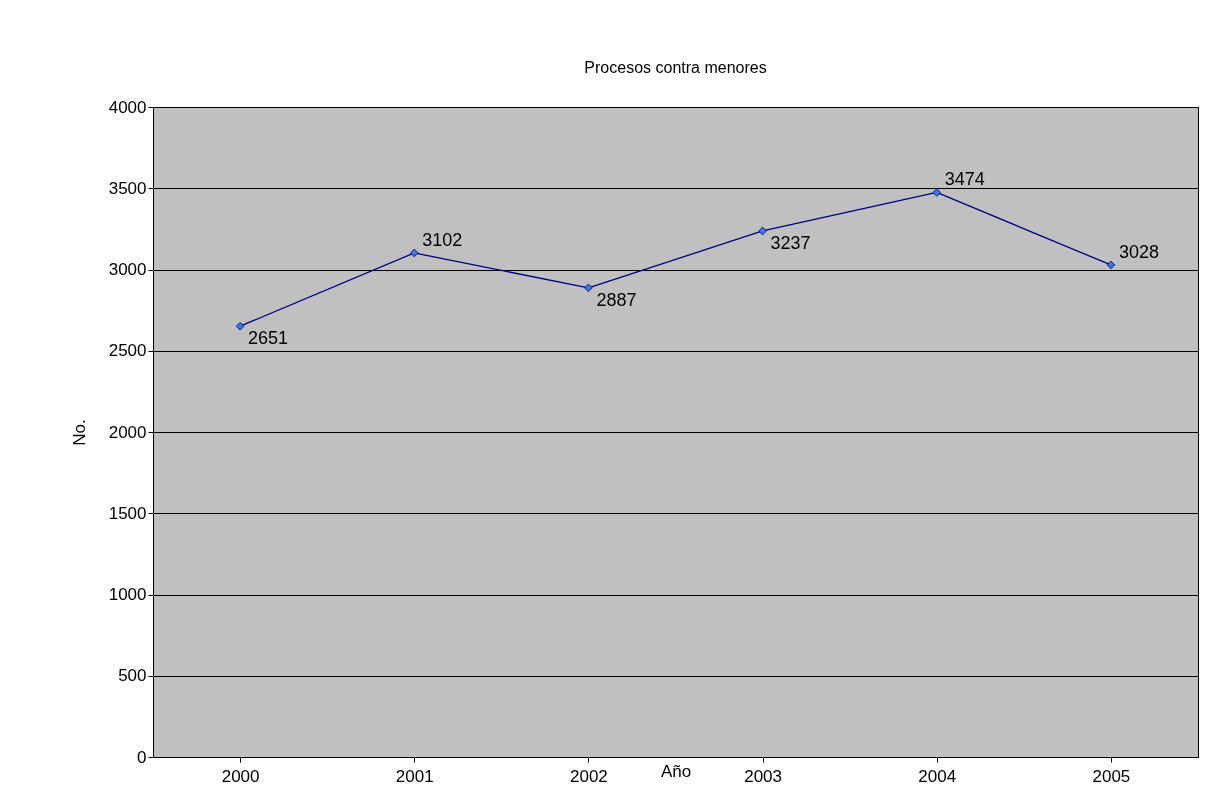  I want to click on x-tick-label: 2000, so click(240, 776).